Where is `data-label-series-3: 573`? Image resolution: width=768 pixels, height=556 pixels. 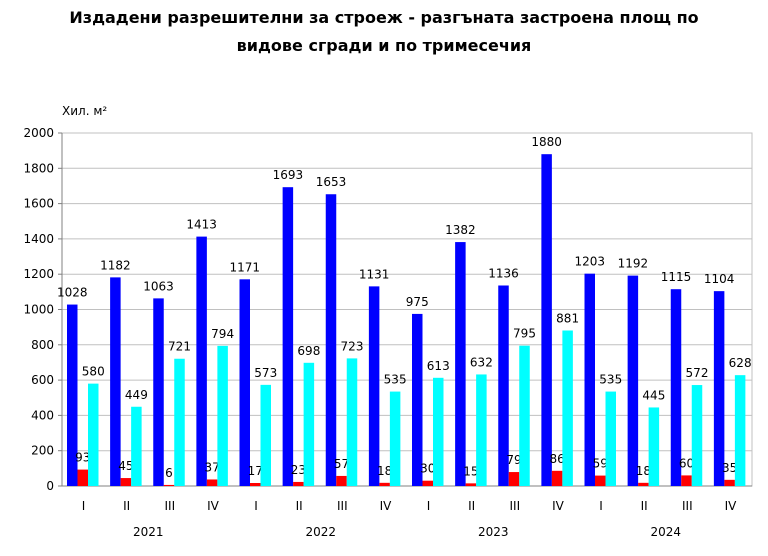 data-label-series-3: 573 is located at coordinates (265, 373).